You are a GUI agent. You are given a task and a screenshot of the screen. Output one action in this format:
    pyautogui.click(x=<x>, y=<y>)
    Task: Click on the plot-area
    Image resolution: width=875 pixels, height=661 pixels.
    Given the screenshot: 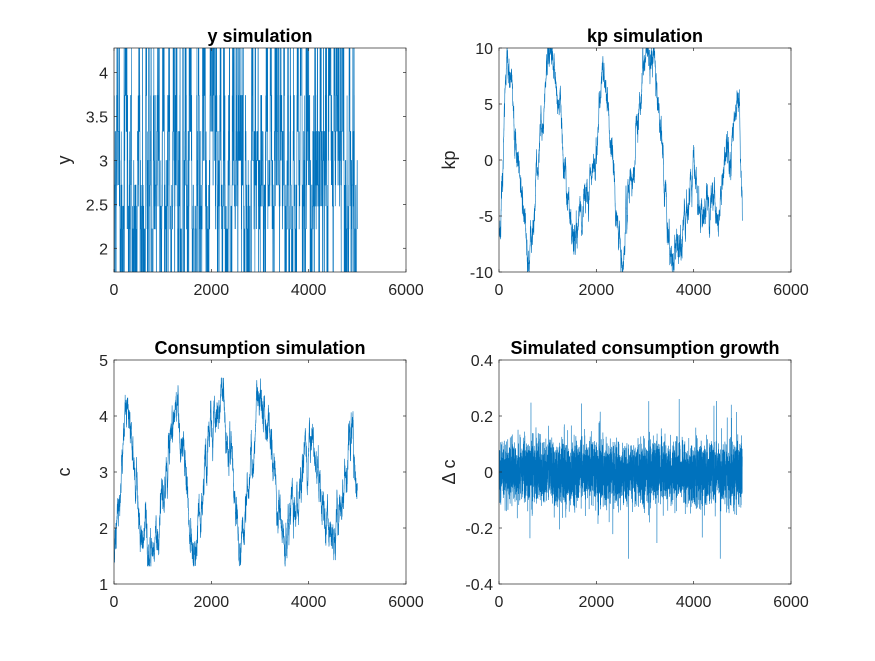 What is the action you would take?
    pyautogui.click(x=645, y=160)
    